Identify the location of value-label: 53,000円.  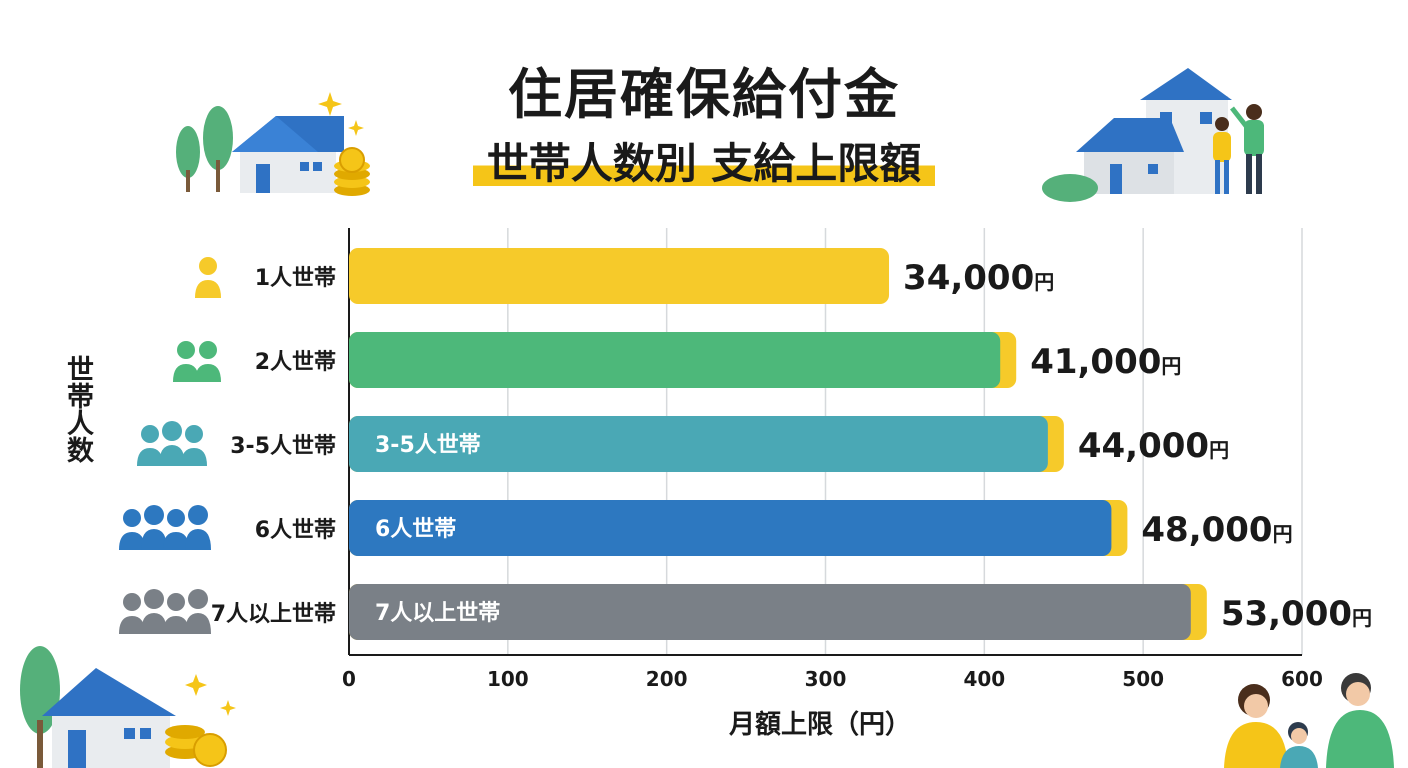
(1296, 614).